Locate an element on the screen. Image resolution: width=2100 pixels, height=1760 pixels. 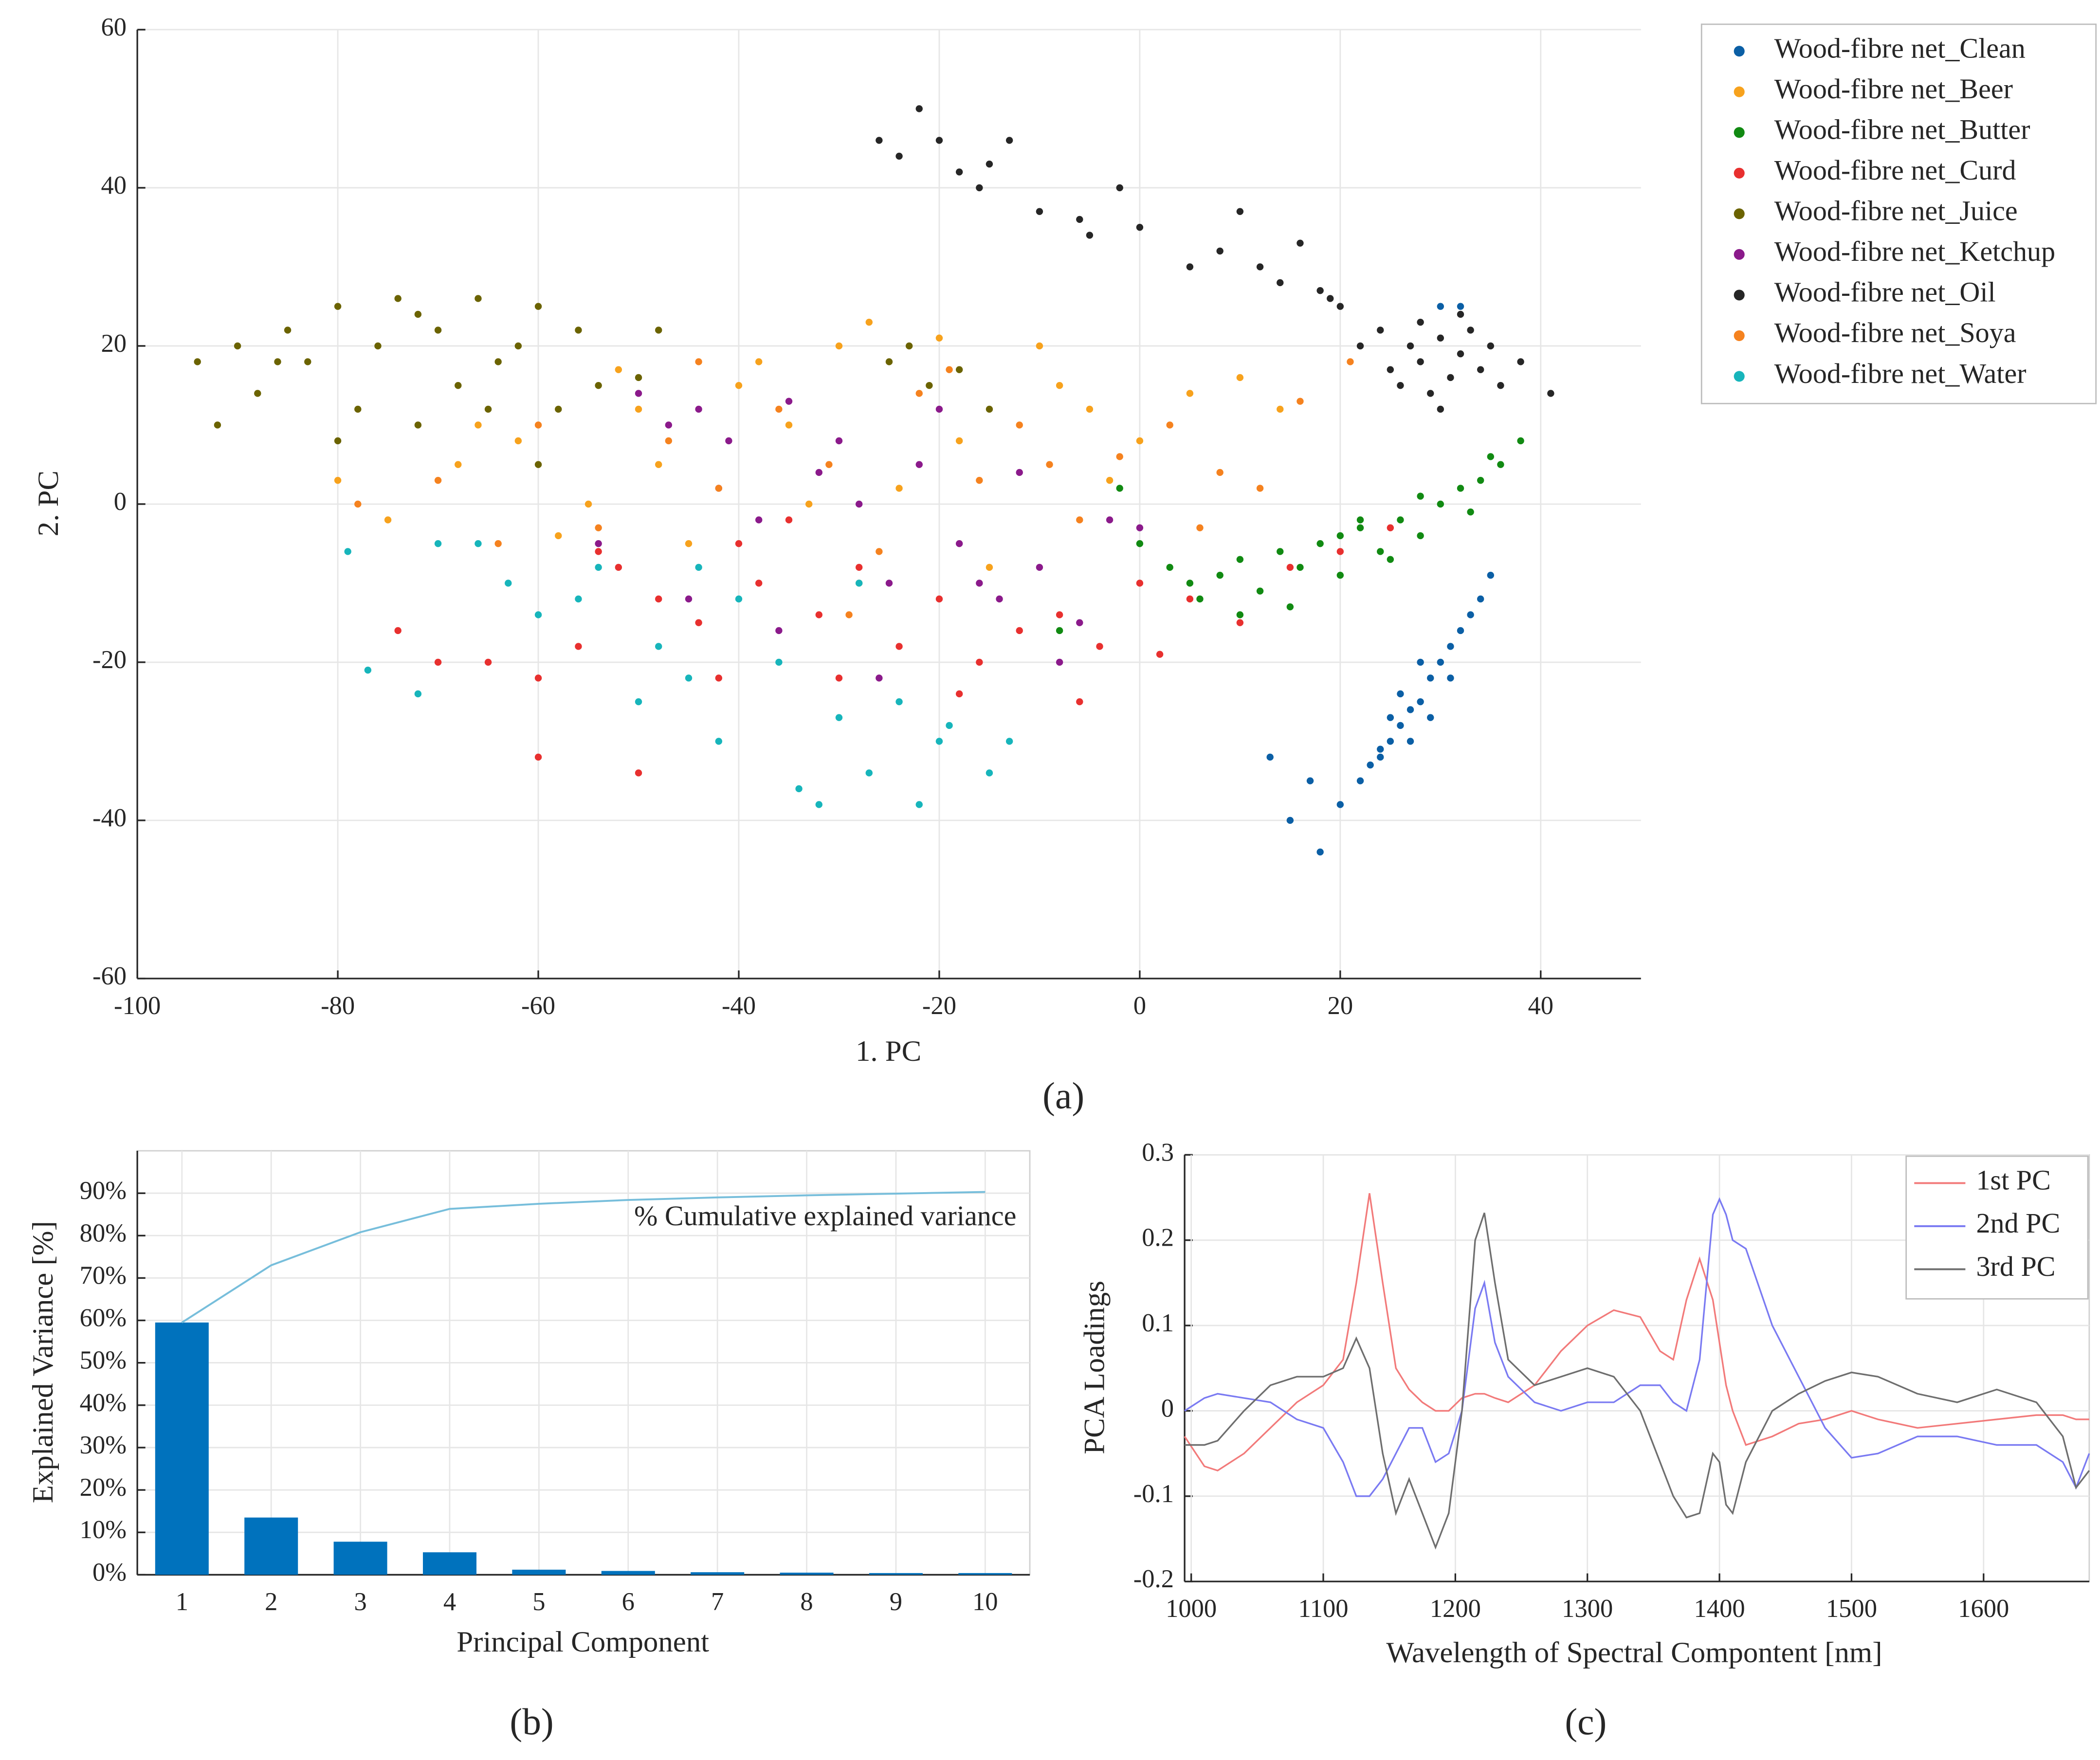
x-axis-title: Wavelength of Spectral Compontent [nm] is located at coordinates (1634, 1652).